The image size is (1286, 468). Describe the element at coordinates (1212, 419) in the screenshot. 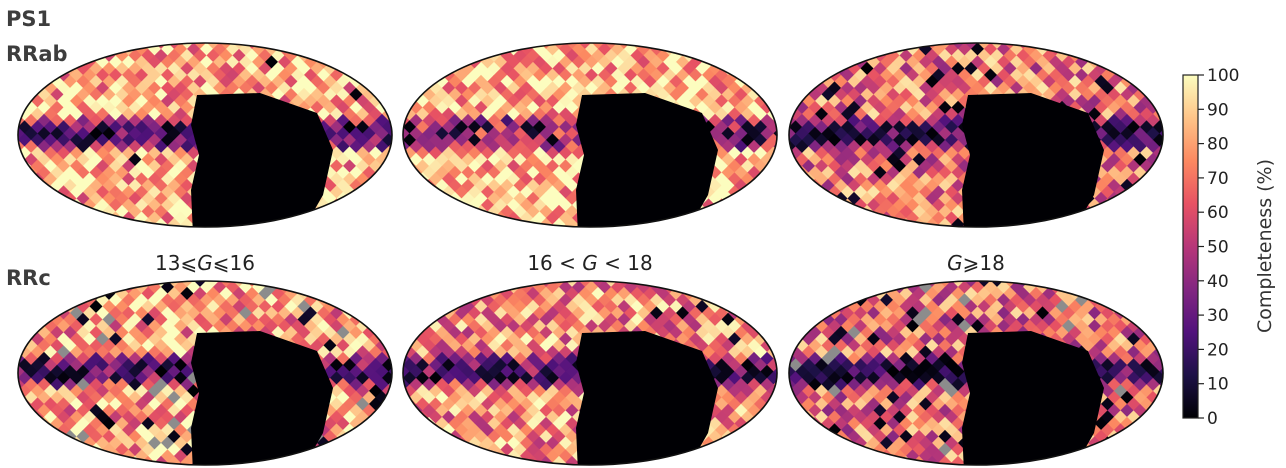

I see `colorbar-tick-label: 0` at that location.